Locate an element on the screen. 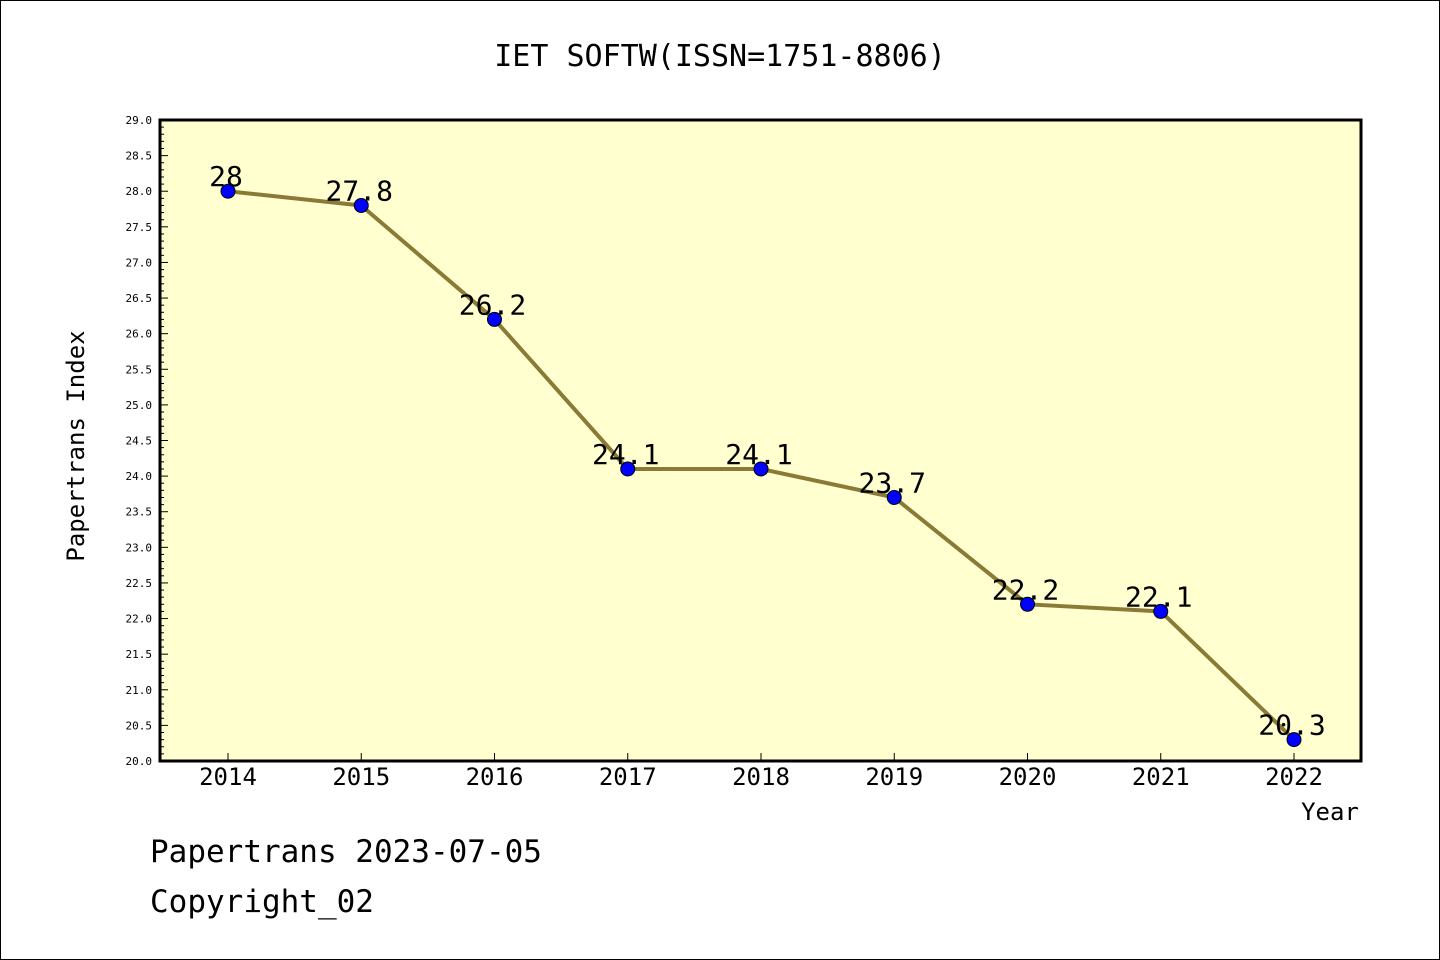 Image resolution: width=1440 pixels, height=960 pixels. y-tick-label: 25.0 is located at coordinates (139, 405).